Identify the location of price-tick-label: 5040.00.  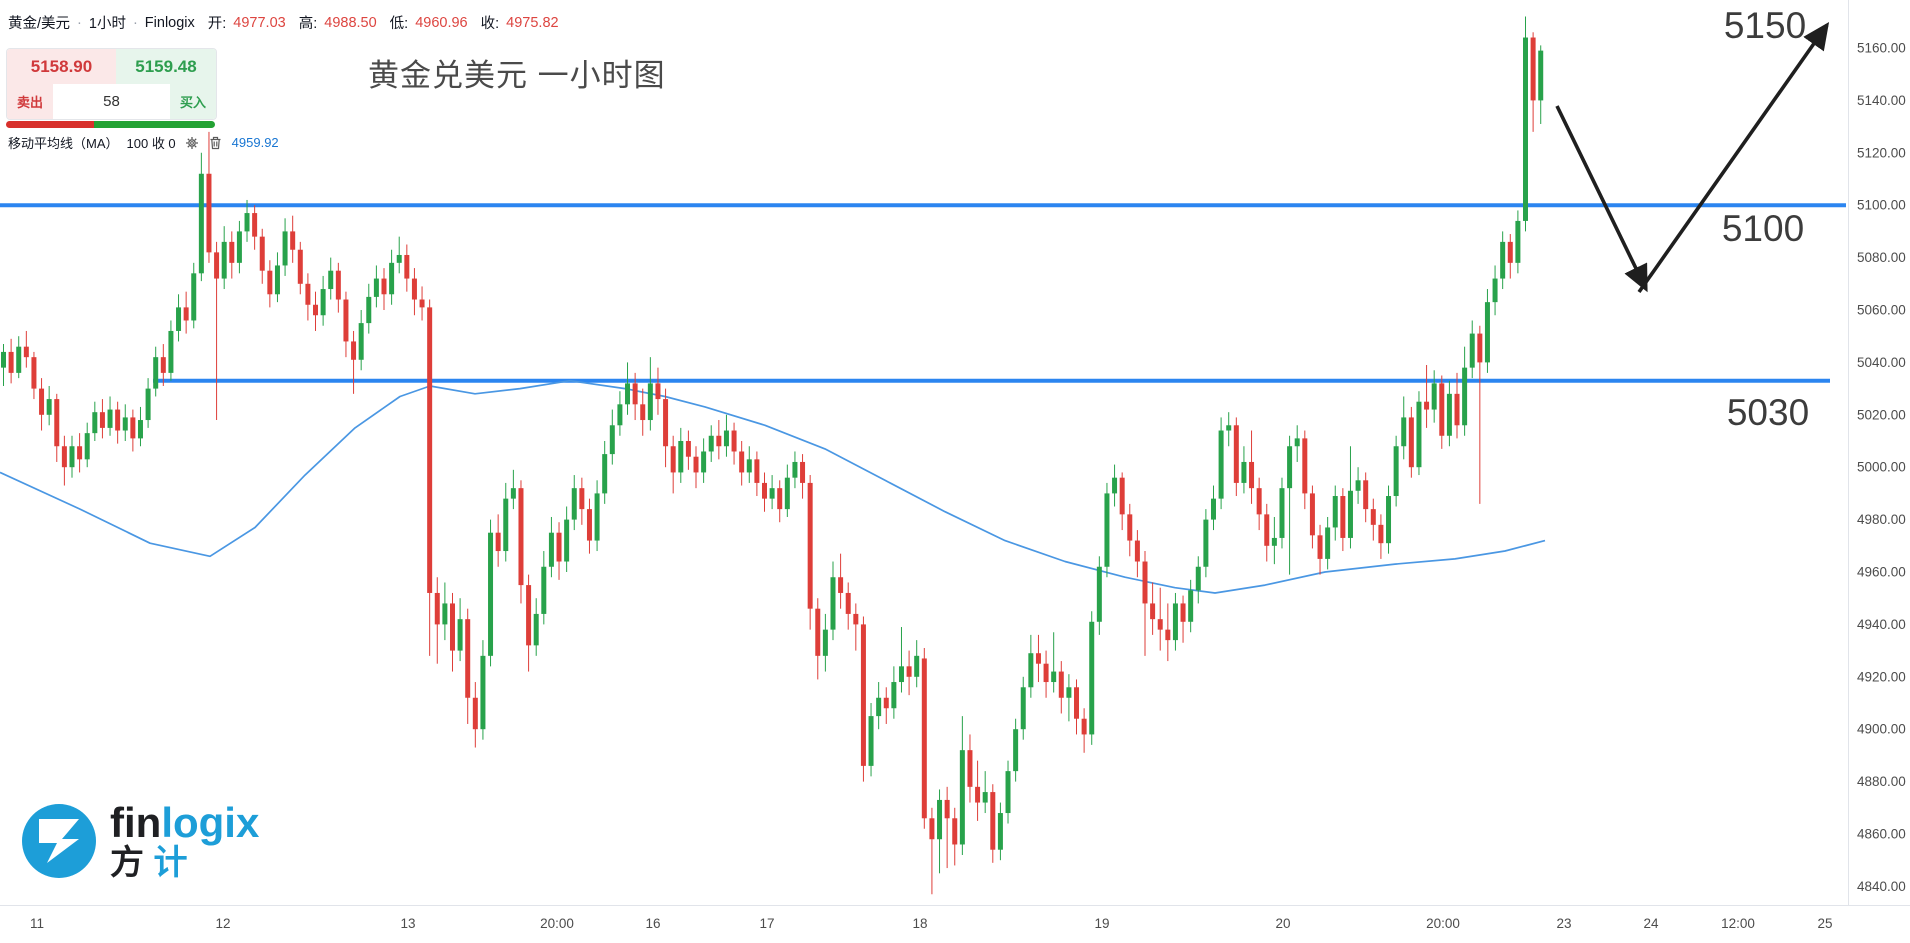
(1881, 362).